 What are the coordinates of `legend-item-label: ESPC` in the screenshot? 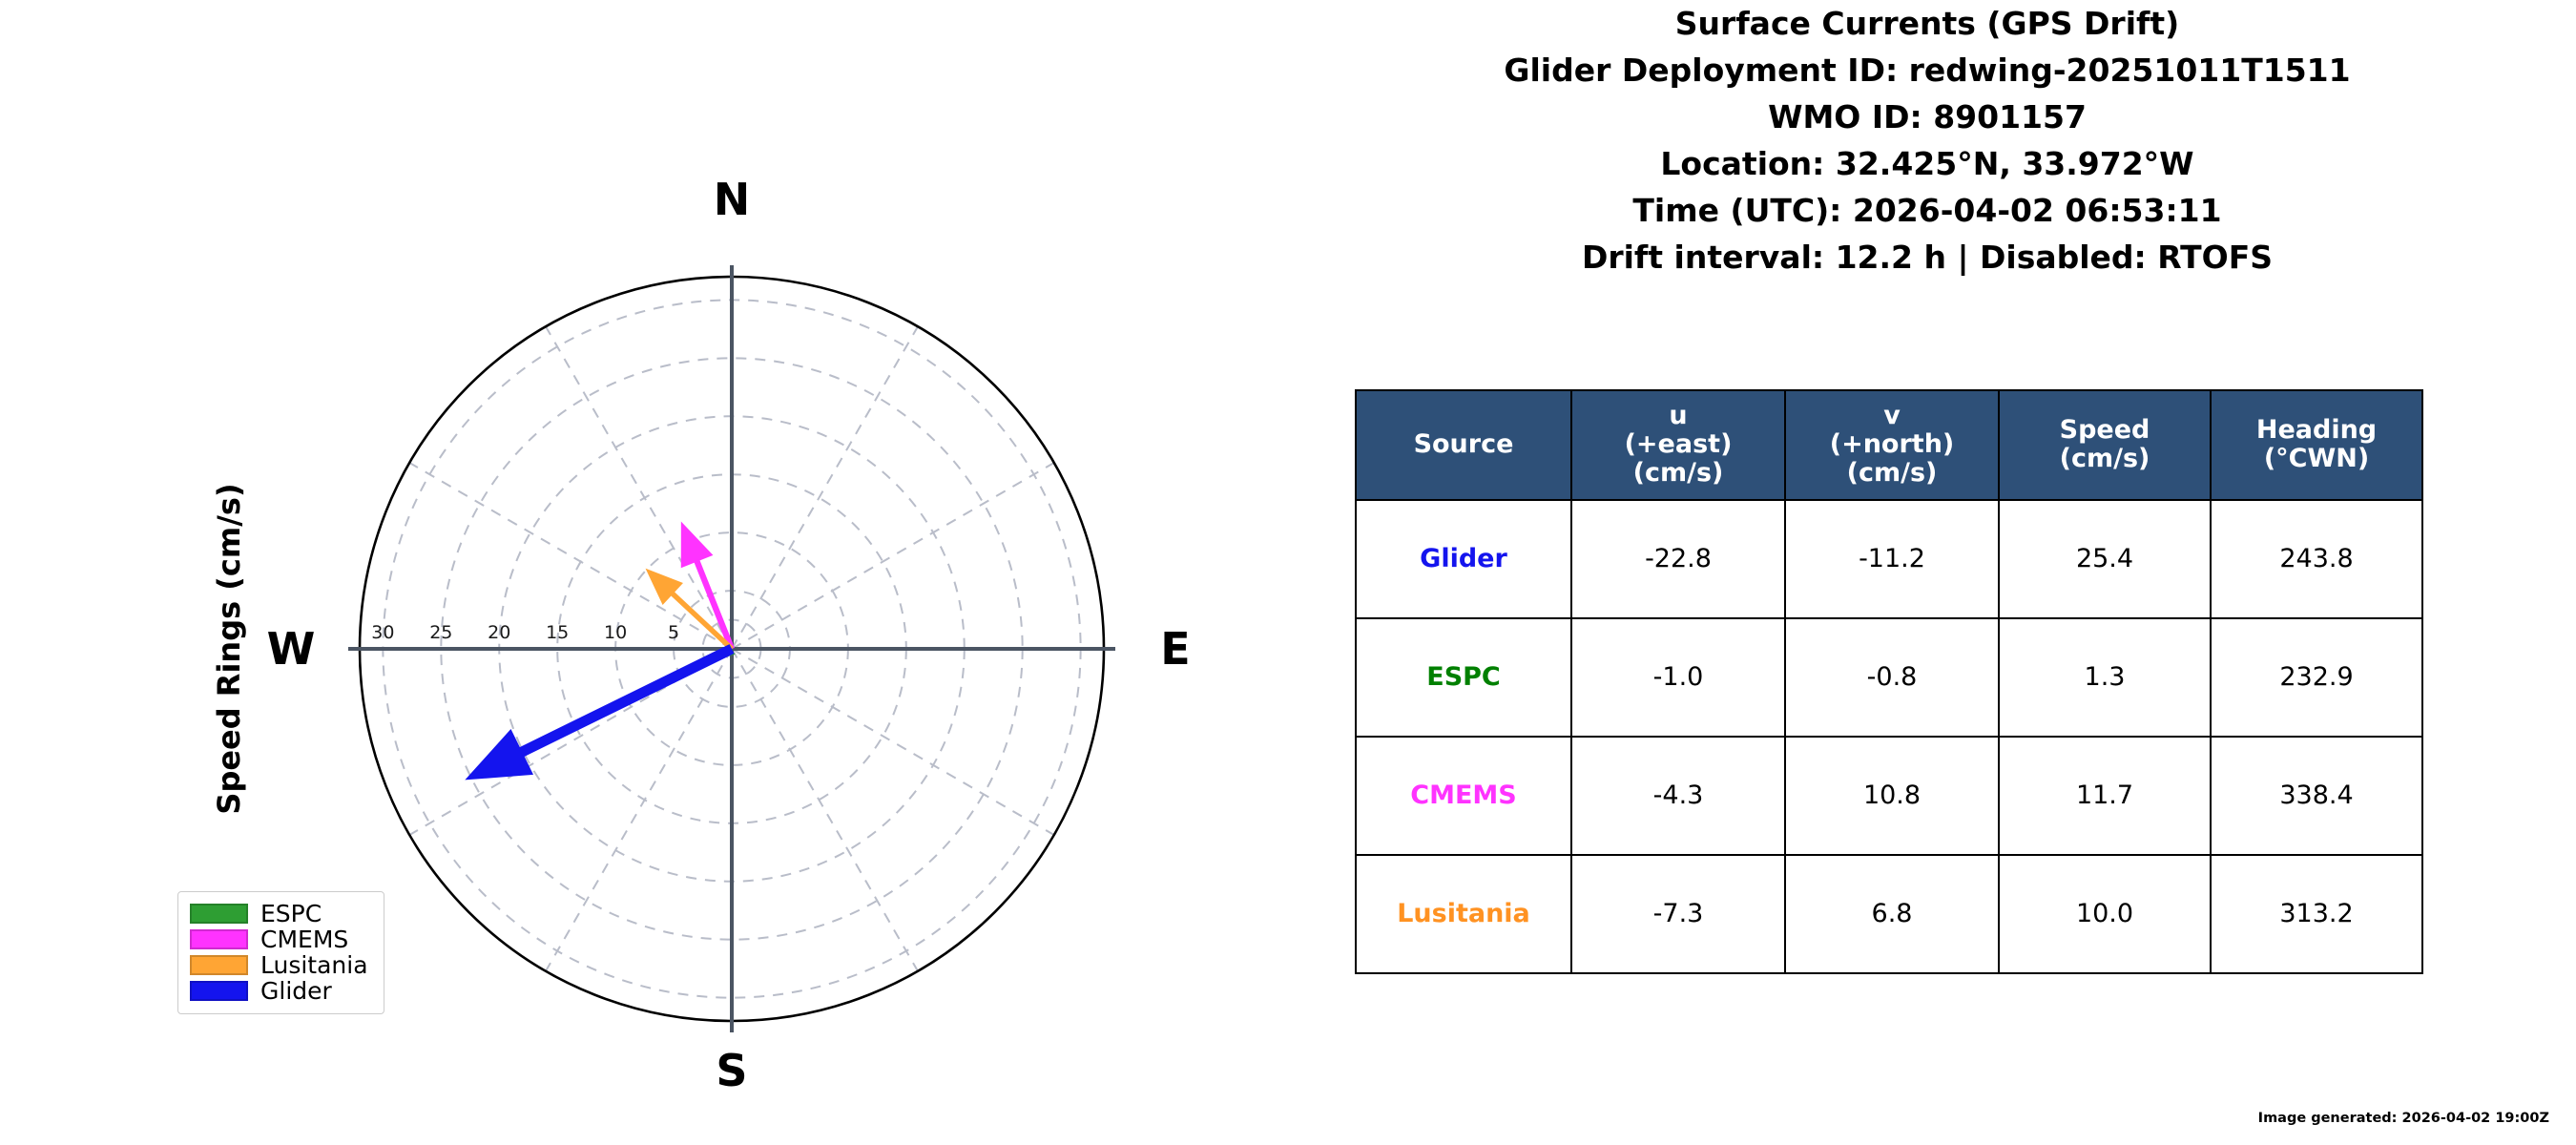 It's located at (291, 914).